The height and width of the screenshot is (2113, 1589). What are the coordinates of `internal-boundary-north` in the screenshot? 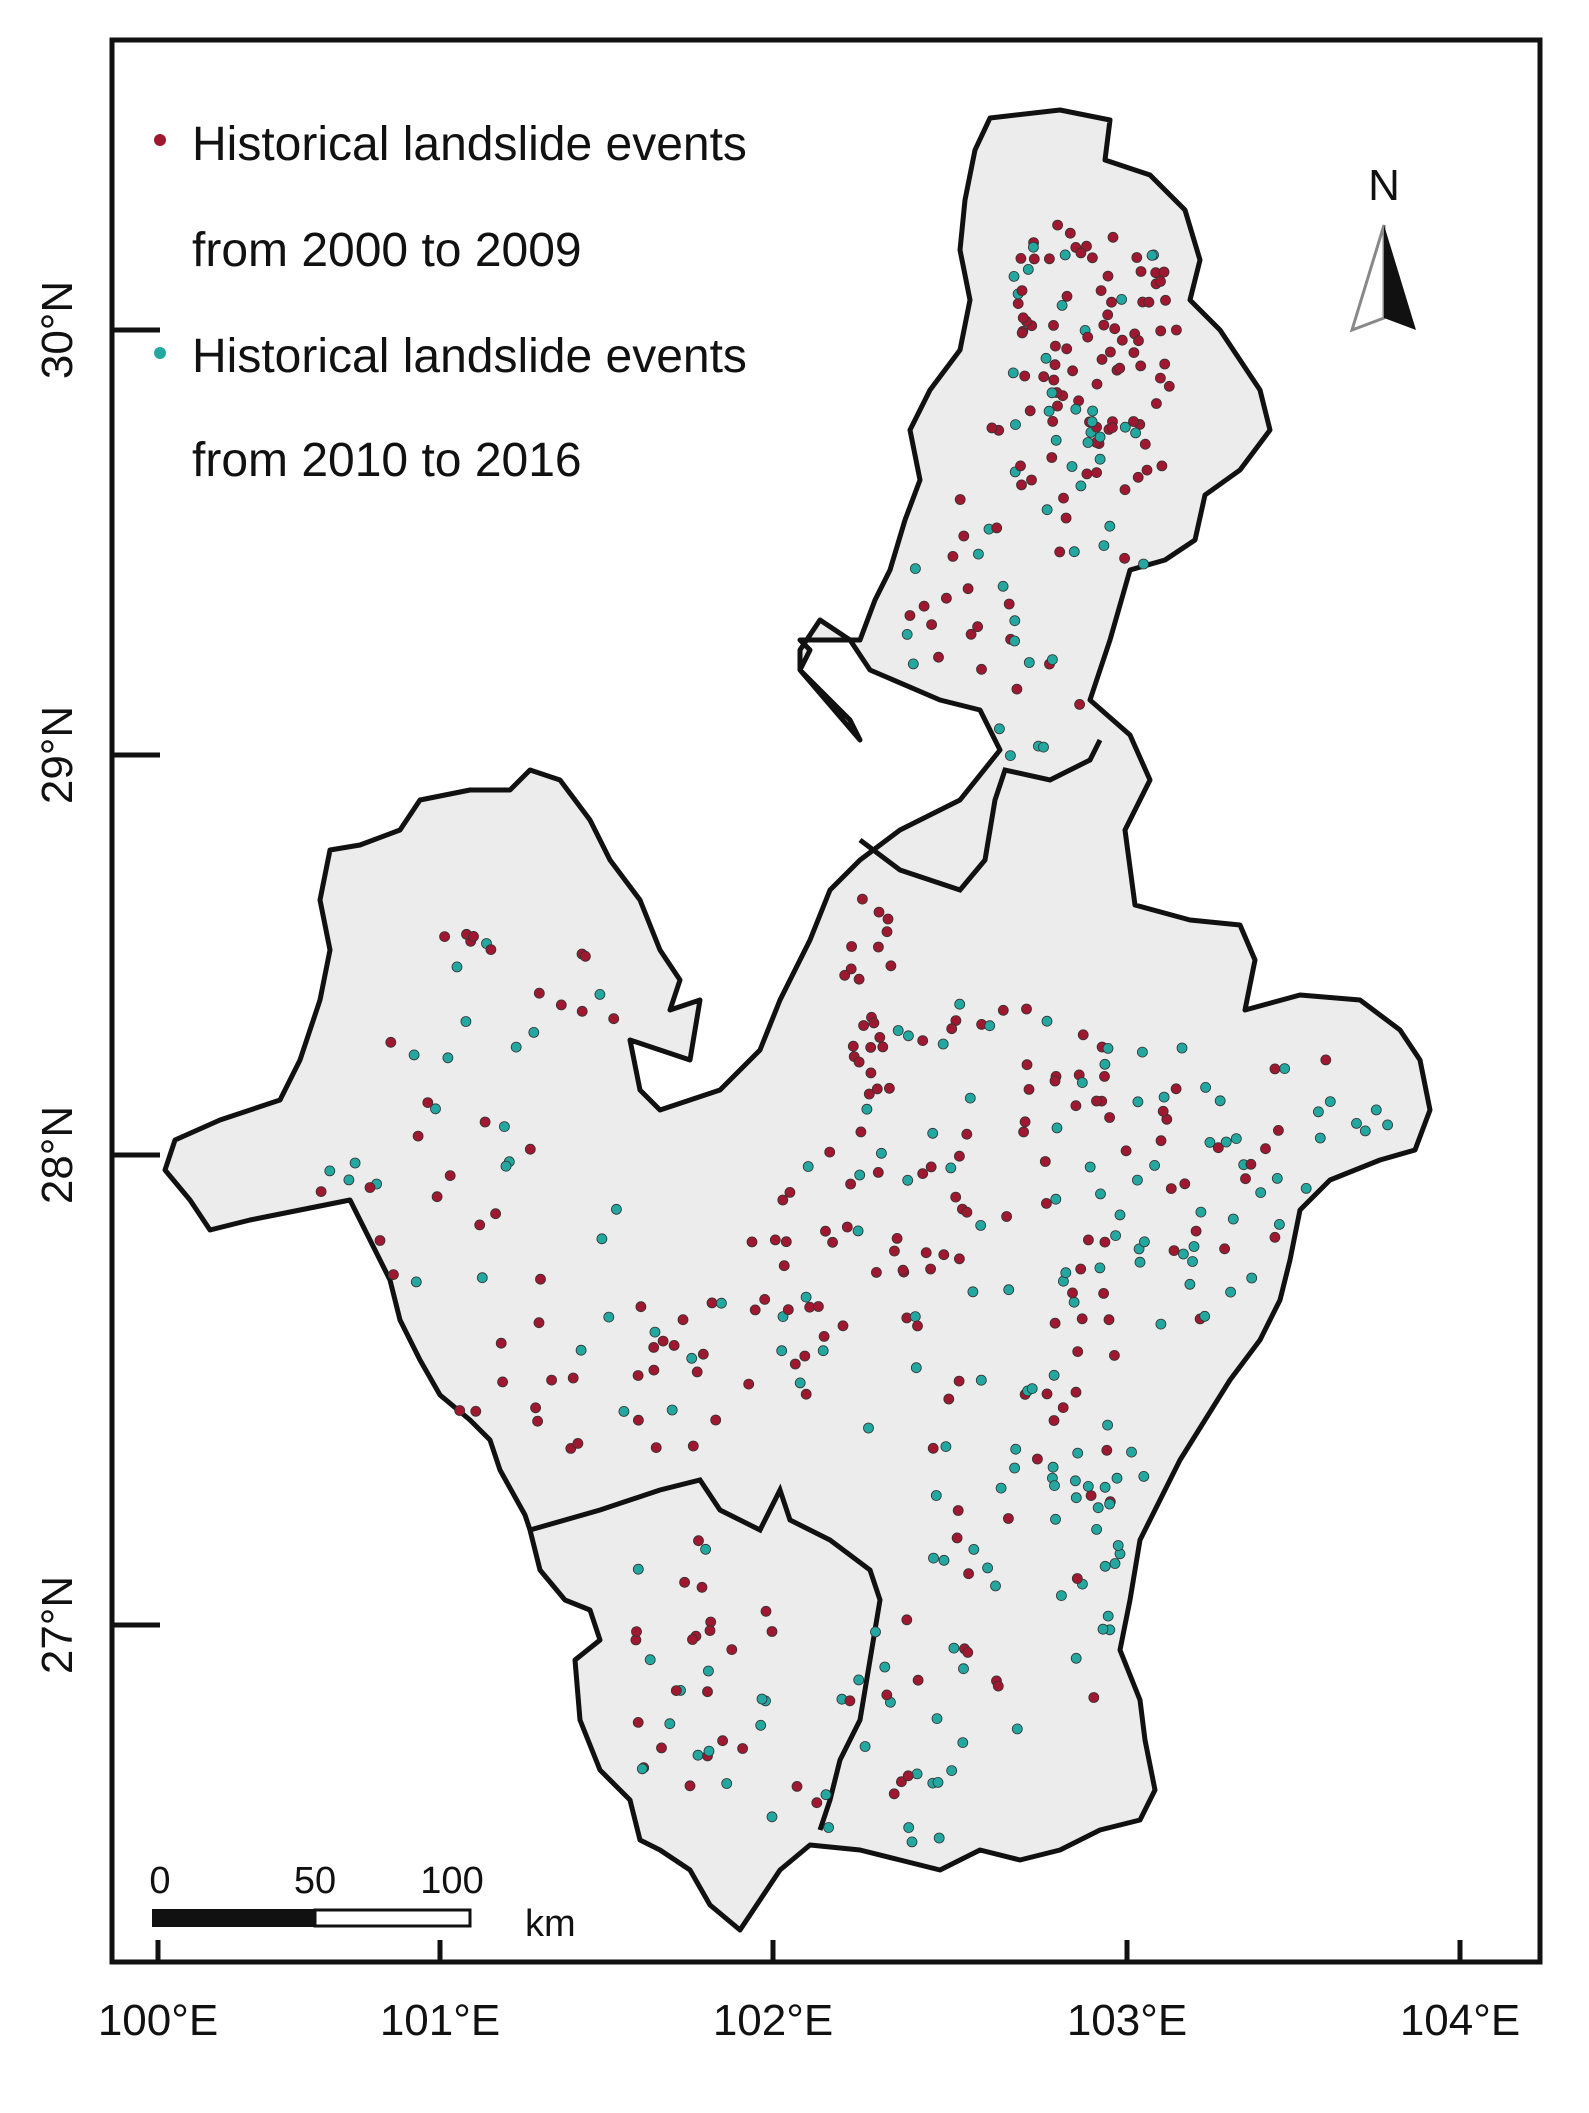 It's located at (980, 815).